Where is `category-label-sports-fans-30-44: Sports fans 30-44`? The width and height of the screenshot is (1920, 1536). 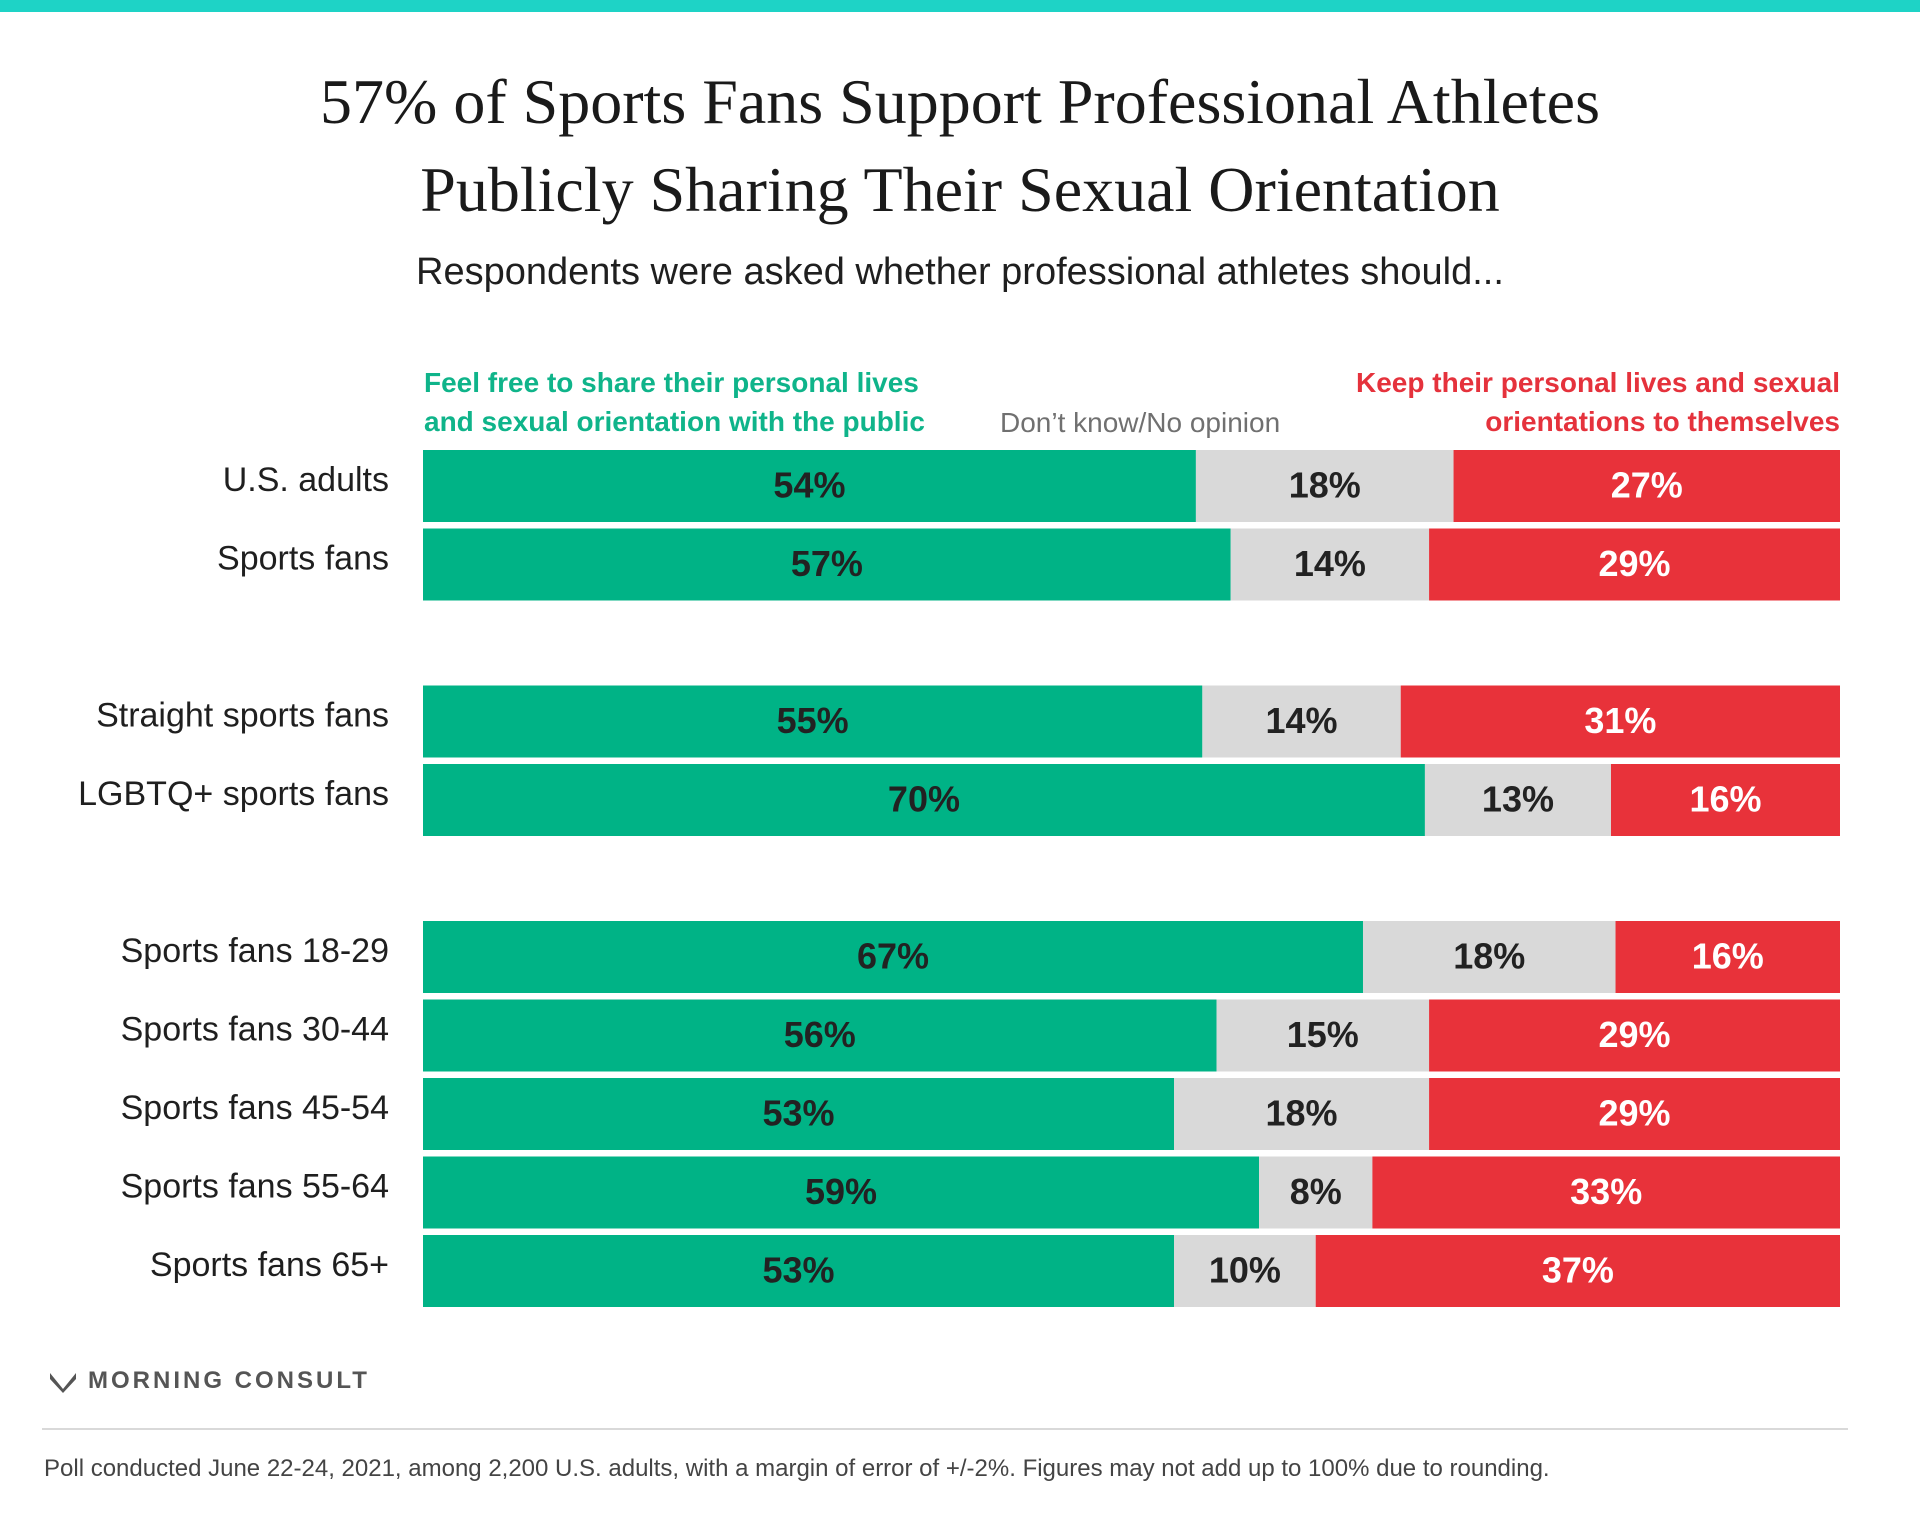 category-label-sports-fans-30-44: Sports fans 30-44 is located at coordinates (255, 1029).